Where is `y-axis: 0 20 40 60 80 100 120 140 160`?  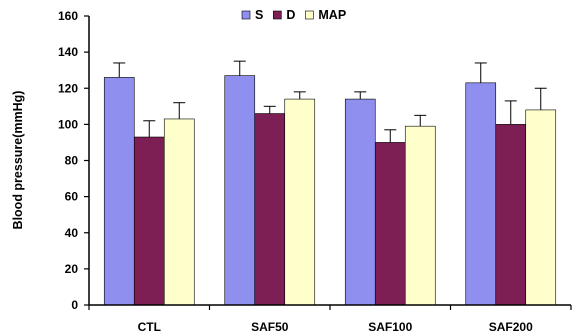
y-axis: 0 20 40 60 80 100 120 140 160 is located at coordinates (74, 160).